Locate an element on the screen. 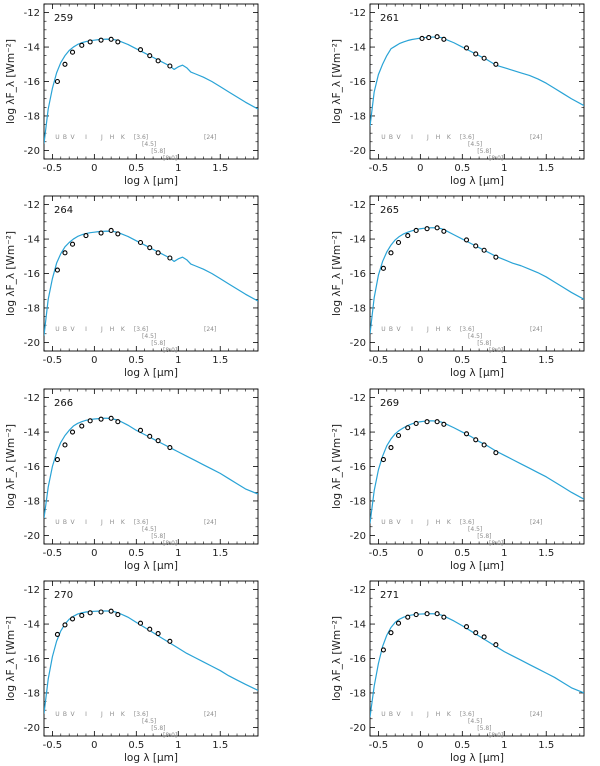  plot-area is located at coordinates (477, 279).